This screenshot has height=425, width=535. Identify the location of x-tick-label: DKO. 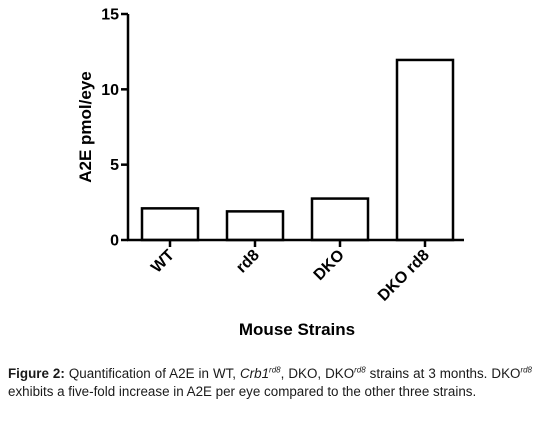
(329, 265).